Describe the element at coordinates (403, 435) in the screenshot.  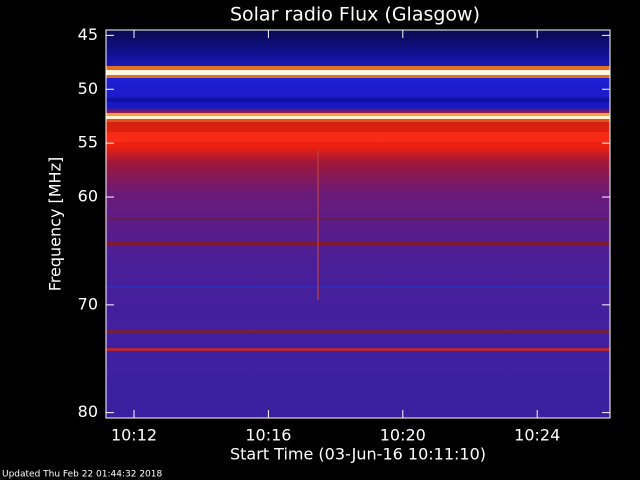
I see `x-tick-label: 10:20` at that location.